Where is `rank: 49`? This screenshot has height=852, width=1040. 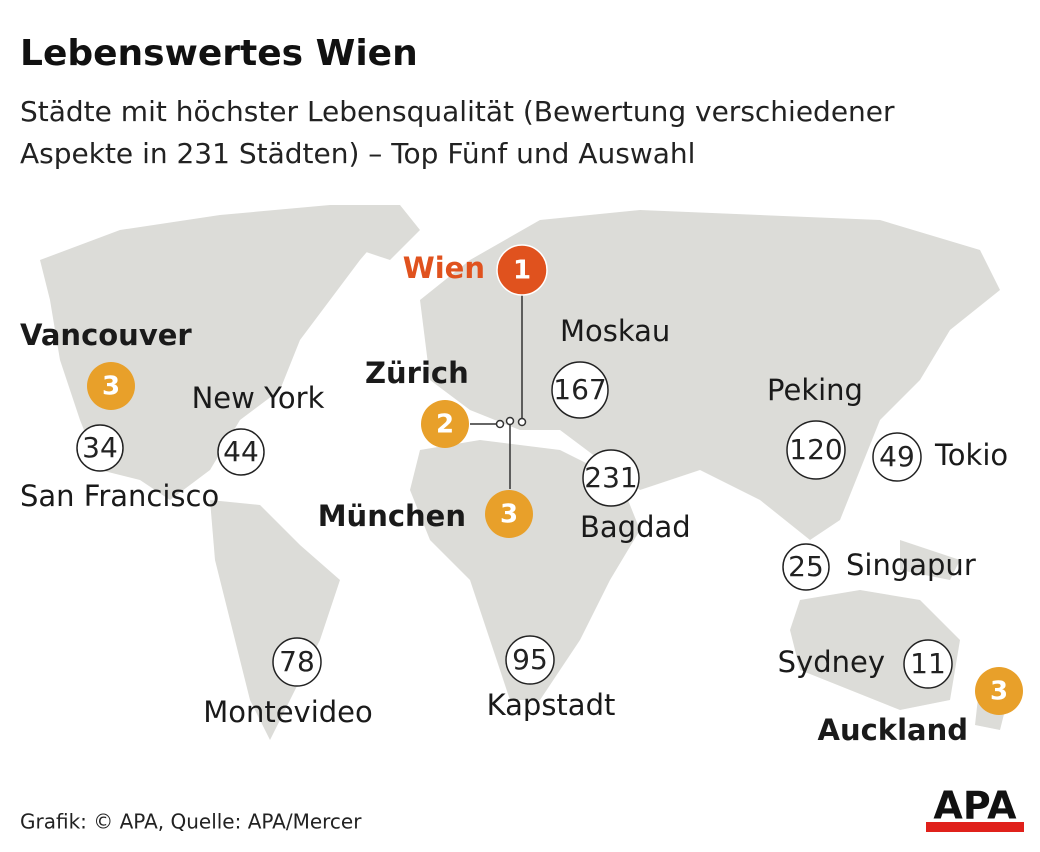 rank: 49 is located at coordinates (897, 456).